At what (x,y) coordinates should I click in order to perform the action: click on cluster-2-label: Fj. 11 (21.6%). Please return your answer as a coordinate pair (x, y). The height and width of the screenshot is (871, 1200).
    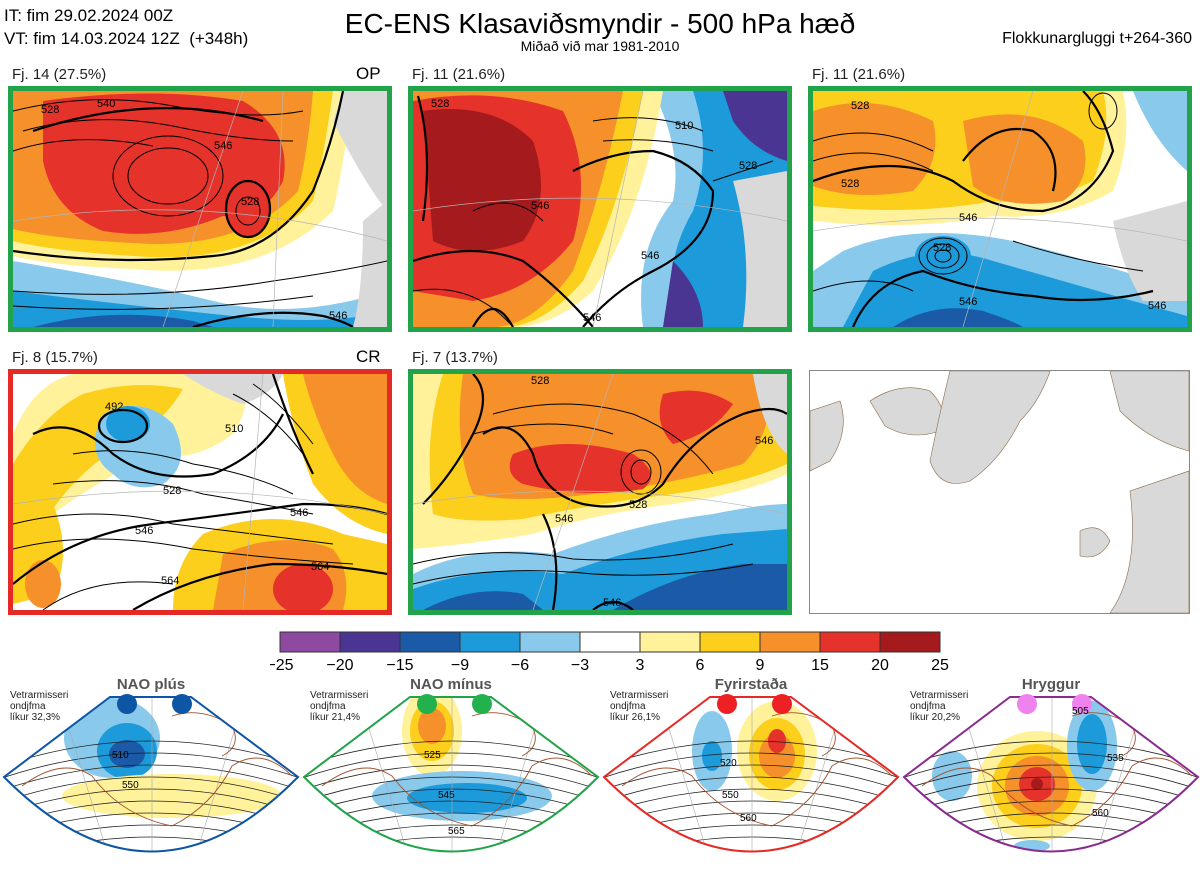
    Looking at the image, I should click on (459, 74).